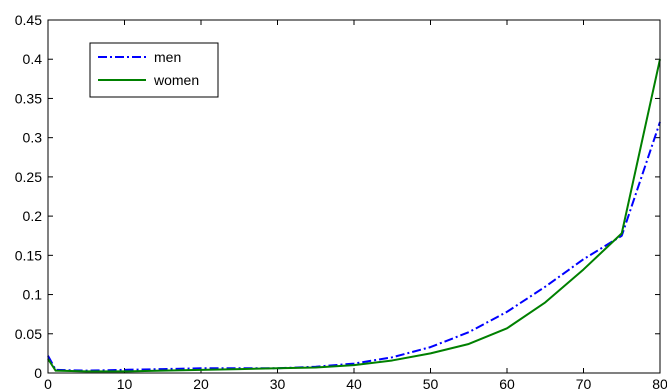  I want to click on legend-box, so click(154, 70).